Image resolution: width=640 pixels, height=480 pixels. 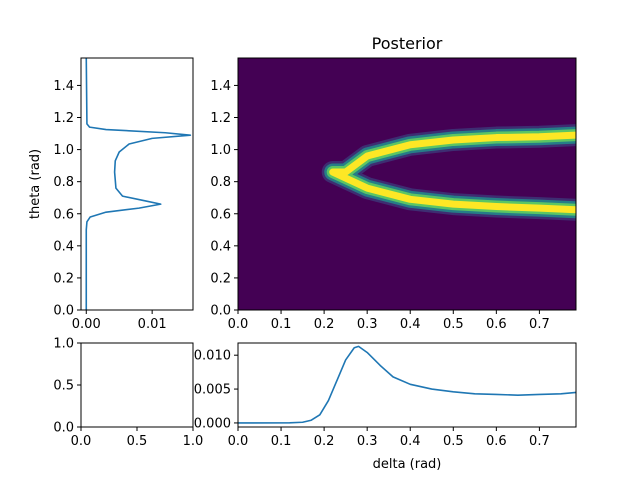 I want to click on empty-axes-panel: 0.0 0.5 1.0 0.0 0.5 1.0, so click(x=128, y=393).